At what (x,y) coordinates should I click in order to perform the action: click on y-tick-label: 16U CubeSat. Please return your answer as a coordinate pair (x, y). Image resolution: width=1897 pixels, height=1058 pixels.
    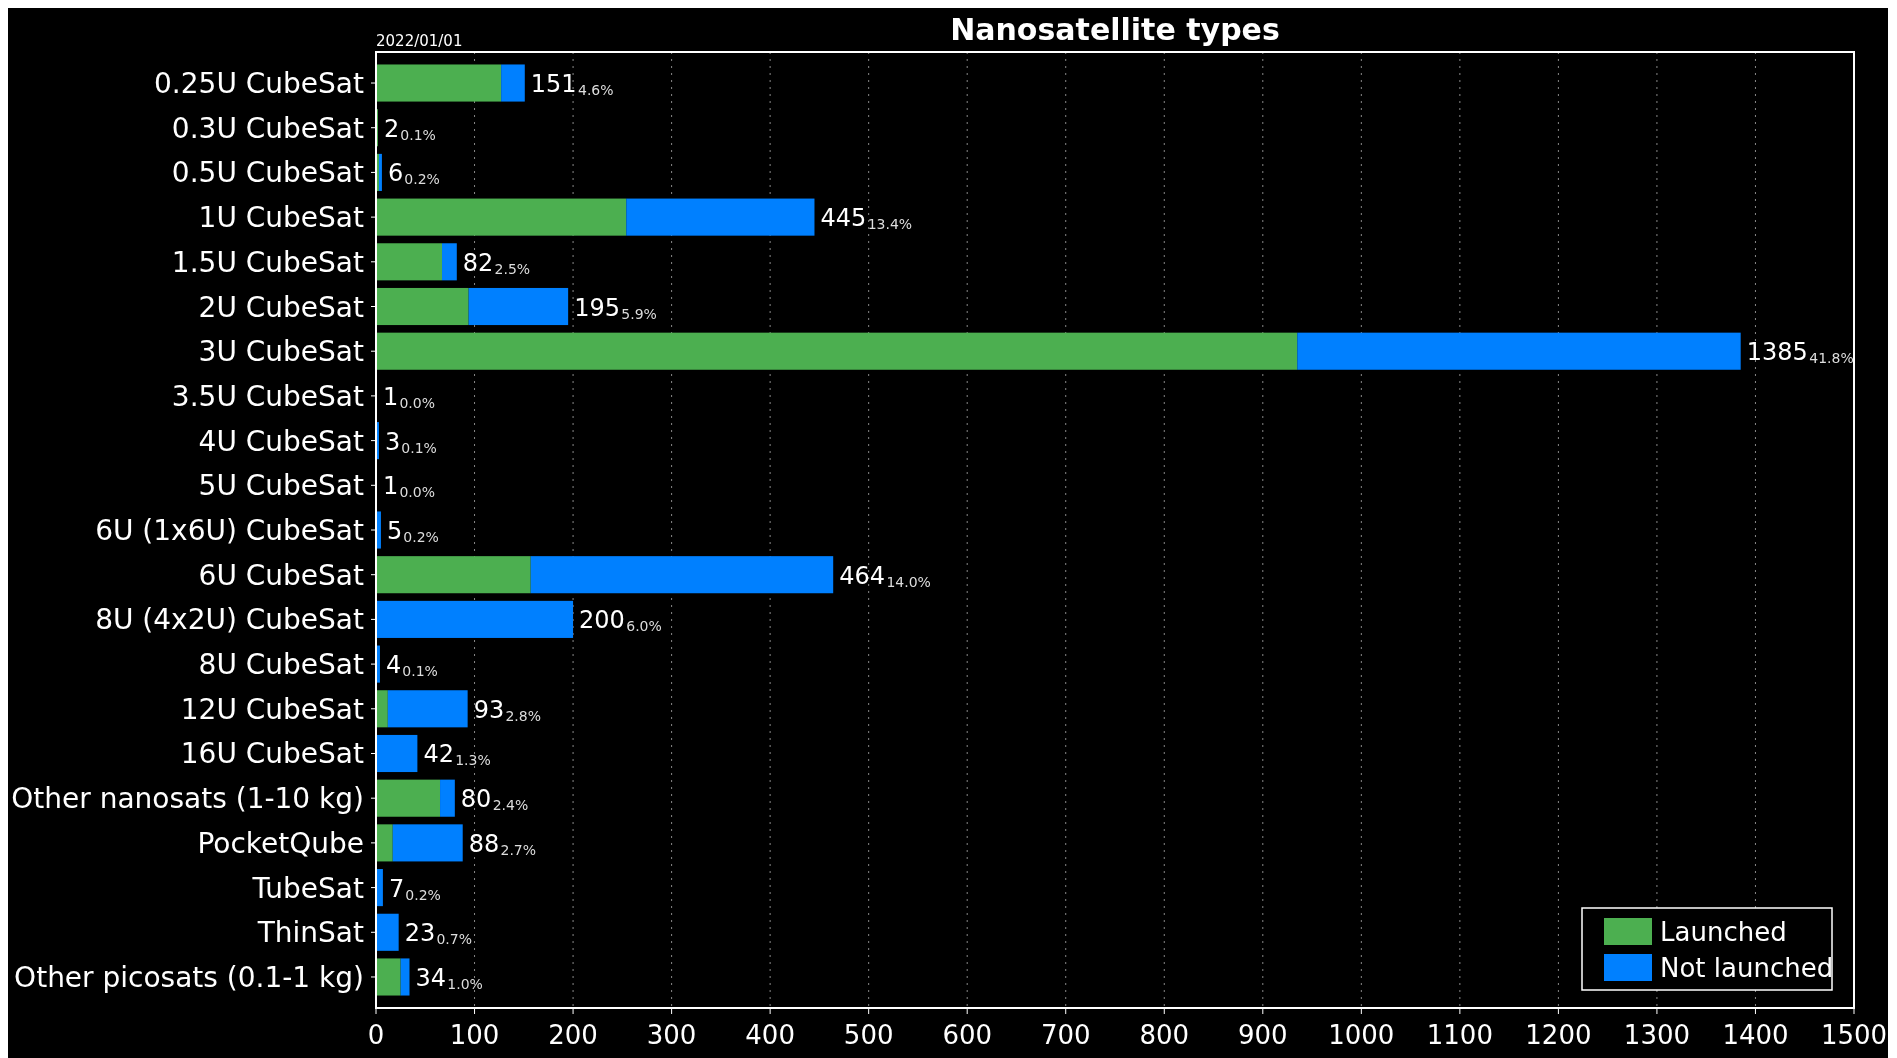
    Looking at the image, I should click on (272, 754).